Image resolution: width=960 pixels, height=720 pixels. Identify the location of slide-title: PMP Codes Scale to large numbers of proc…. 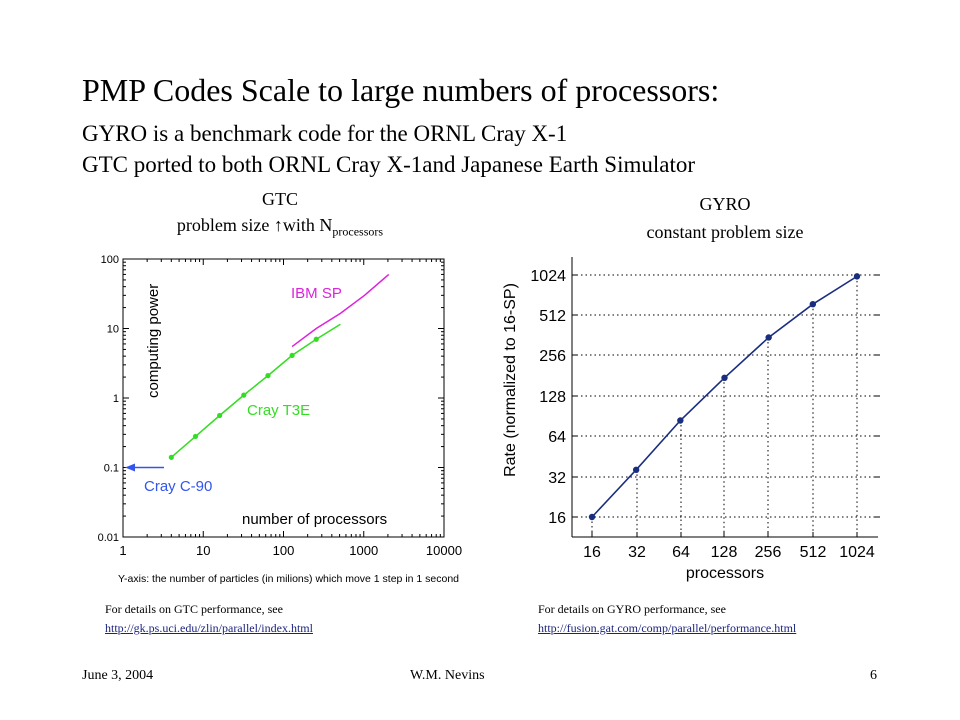
(401, 90).